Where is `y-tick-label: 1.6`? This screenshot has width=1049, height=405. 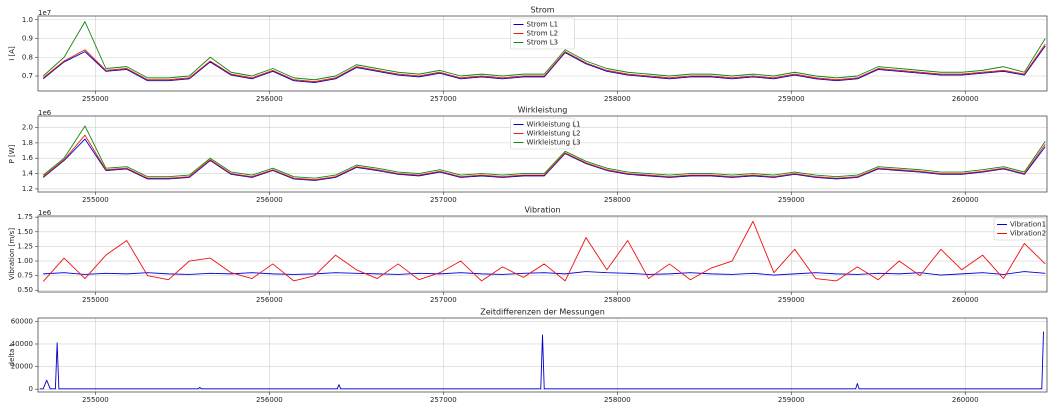
y-tick-label: 1.6 is located at coordinates (28, 158).